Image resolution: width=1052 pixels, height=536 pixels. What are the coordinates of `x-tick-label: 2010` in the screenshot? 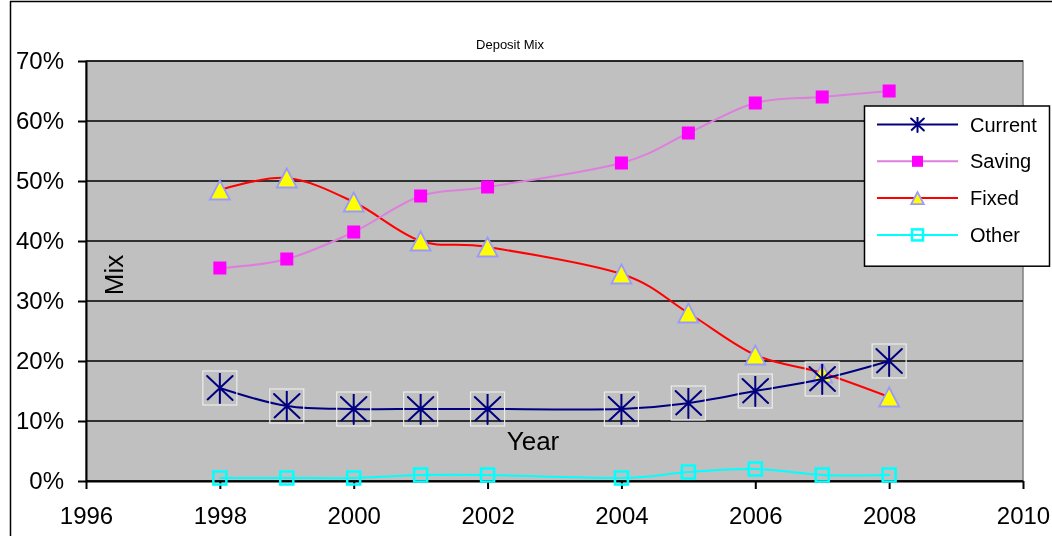 It's located at (1023, 516).